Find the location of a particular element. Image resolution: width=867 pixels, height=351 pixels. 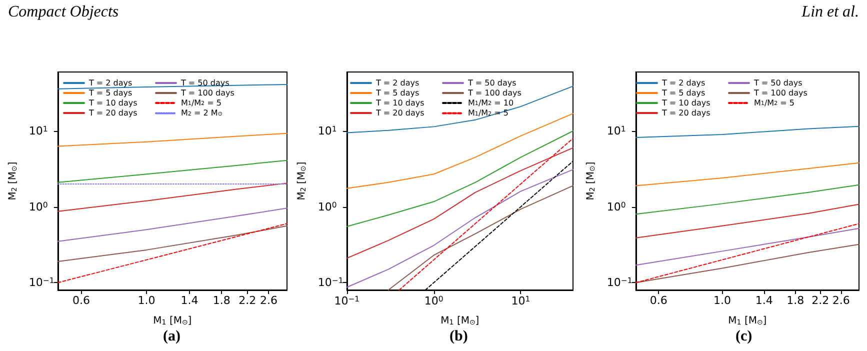

text: Compact Objects is located at coordinates (63, 12).